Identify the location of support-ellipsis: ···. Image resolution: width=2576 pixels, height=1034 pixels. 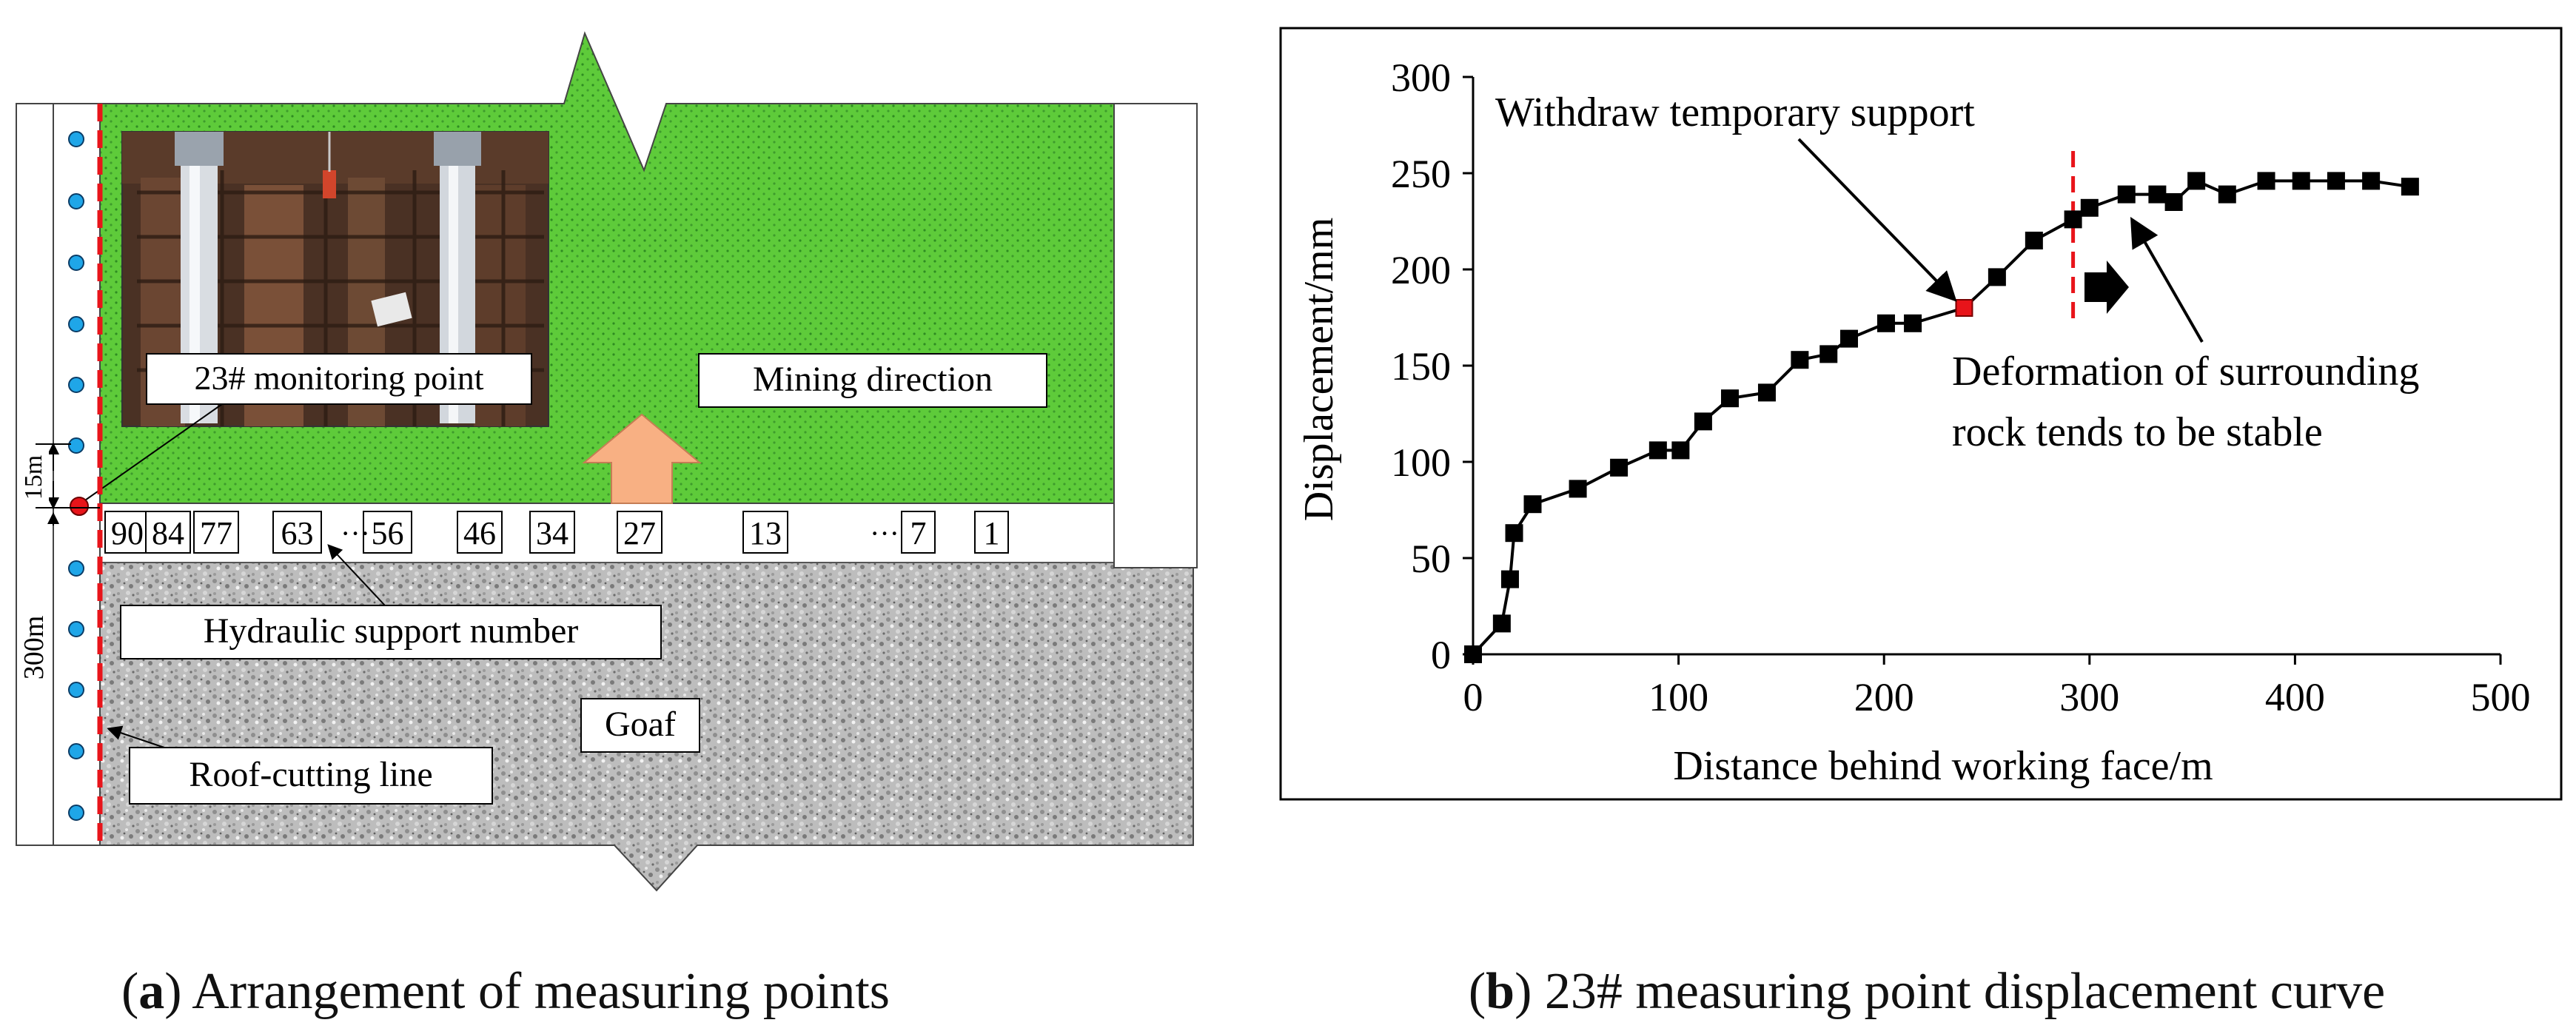
(355, 533).